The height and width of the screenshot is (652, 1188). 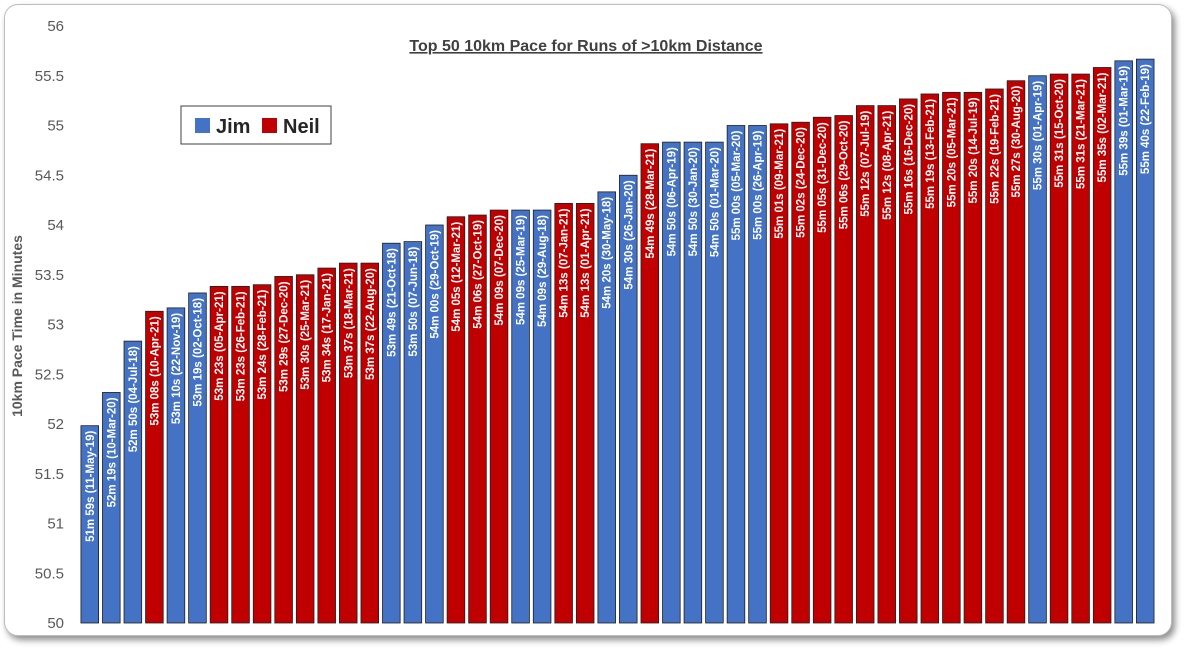 I want to click on bar-data-label: 53m 08s (10-Apr-21), so click(x=155, y=370).